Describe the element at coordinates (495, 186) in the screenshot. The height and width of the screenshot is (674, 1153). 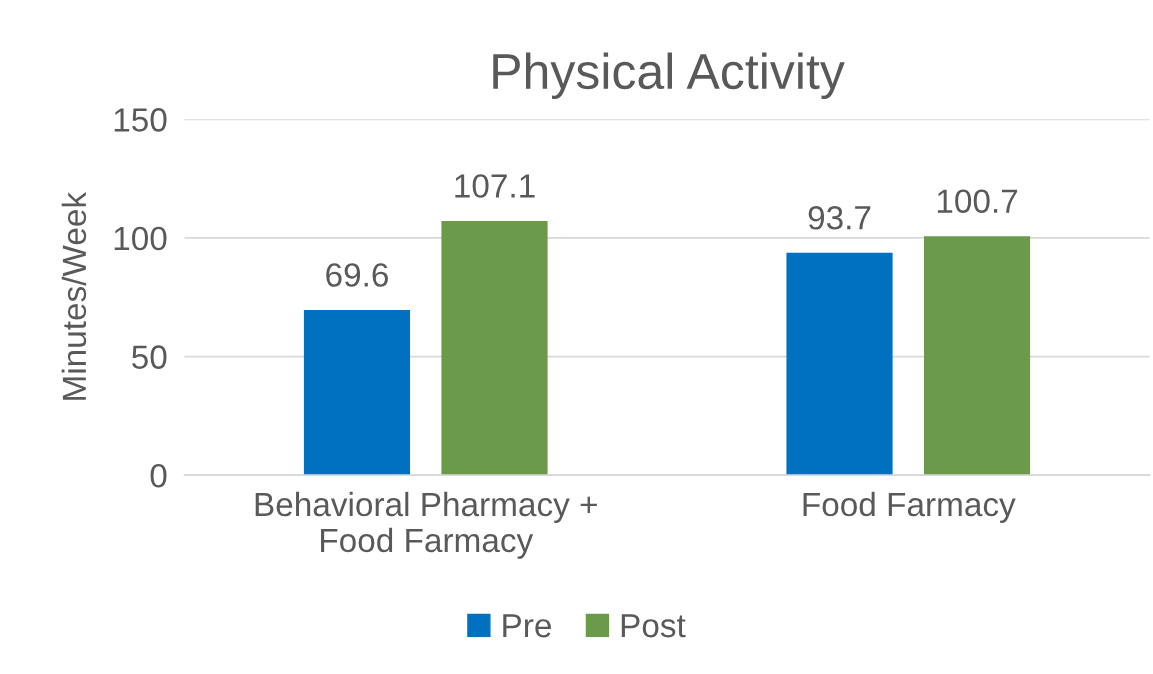
I see `data-label: 107.1` at that location.